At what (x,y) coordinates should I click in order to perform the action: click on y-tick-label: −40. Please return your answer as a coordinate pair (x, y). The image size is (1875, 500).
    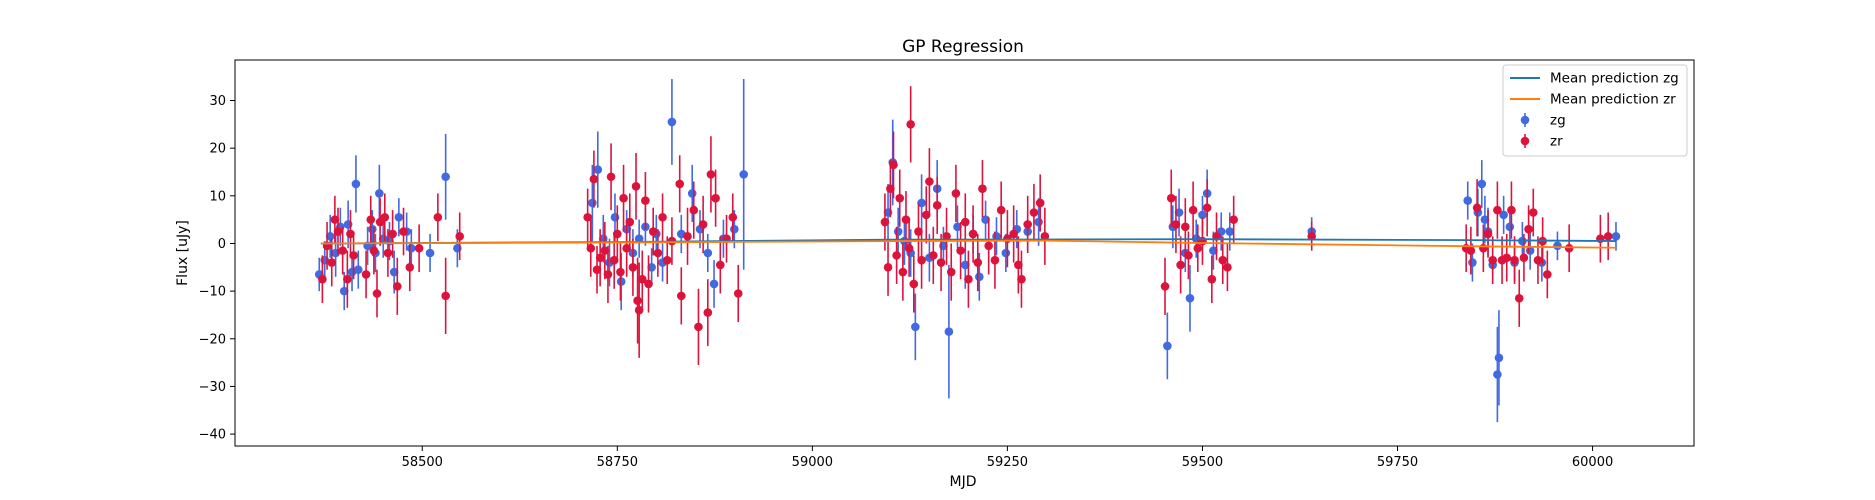
    Looking at the image, I should click on (212, 435).